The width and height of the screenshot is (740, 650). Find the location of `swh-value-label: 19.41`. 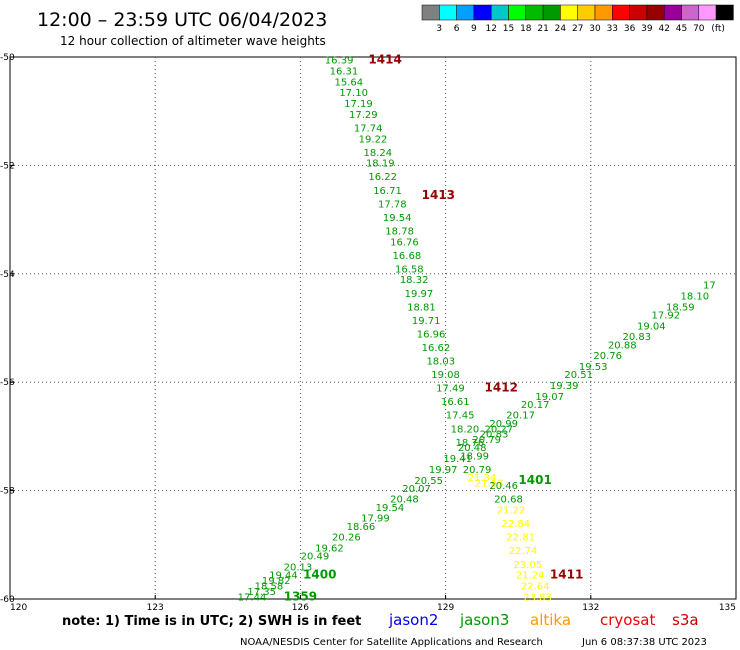

swh-value-label: 19.41 is located at coordinates (457, 459).